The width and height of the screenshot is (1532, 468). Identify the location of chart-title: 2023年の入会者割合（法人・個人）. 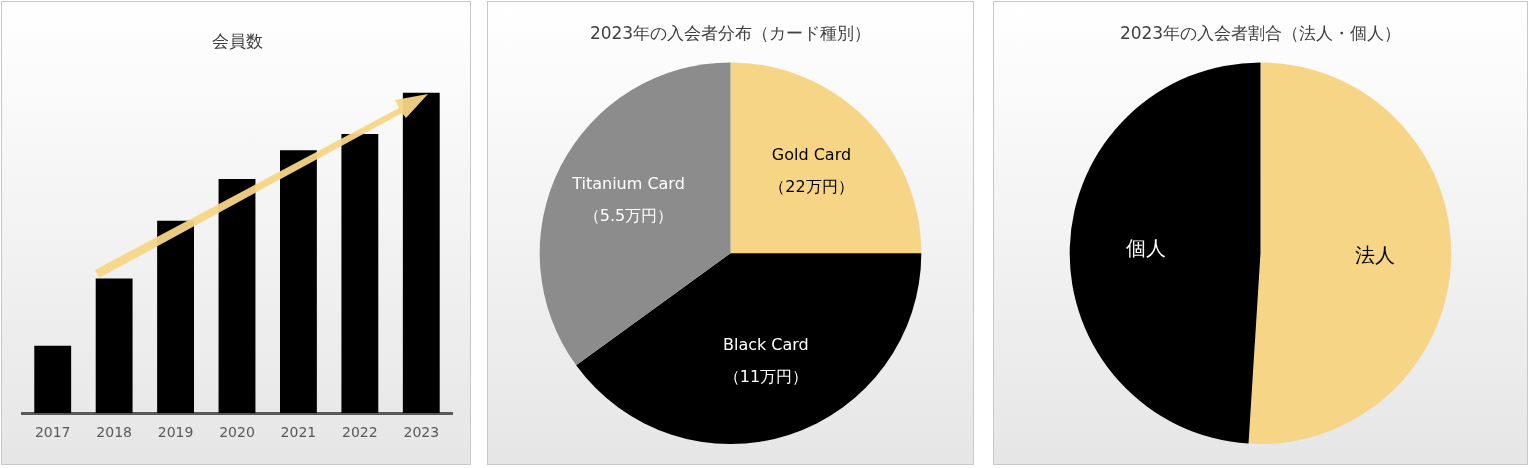
(1260, 32).